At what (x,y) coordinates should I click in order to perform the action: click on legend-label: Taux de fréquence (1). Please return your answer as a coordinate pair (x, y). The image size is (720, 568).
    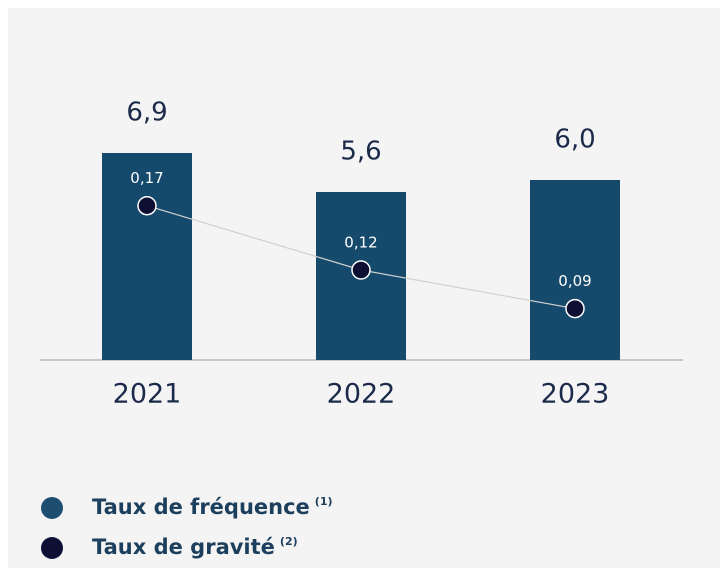
    Looking at the image, I should click on (212, 507).